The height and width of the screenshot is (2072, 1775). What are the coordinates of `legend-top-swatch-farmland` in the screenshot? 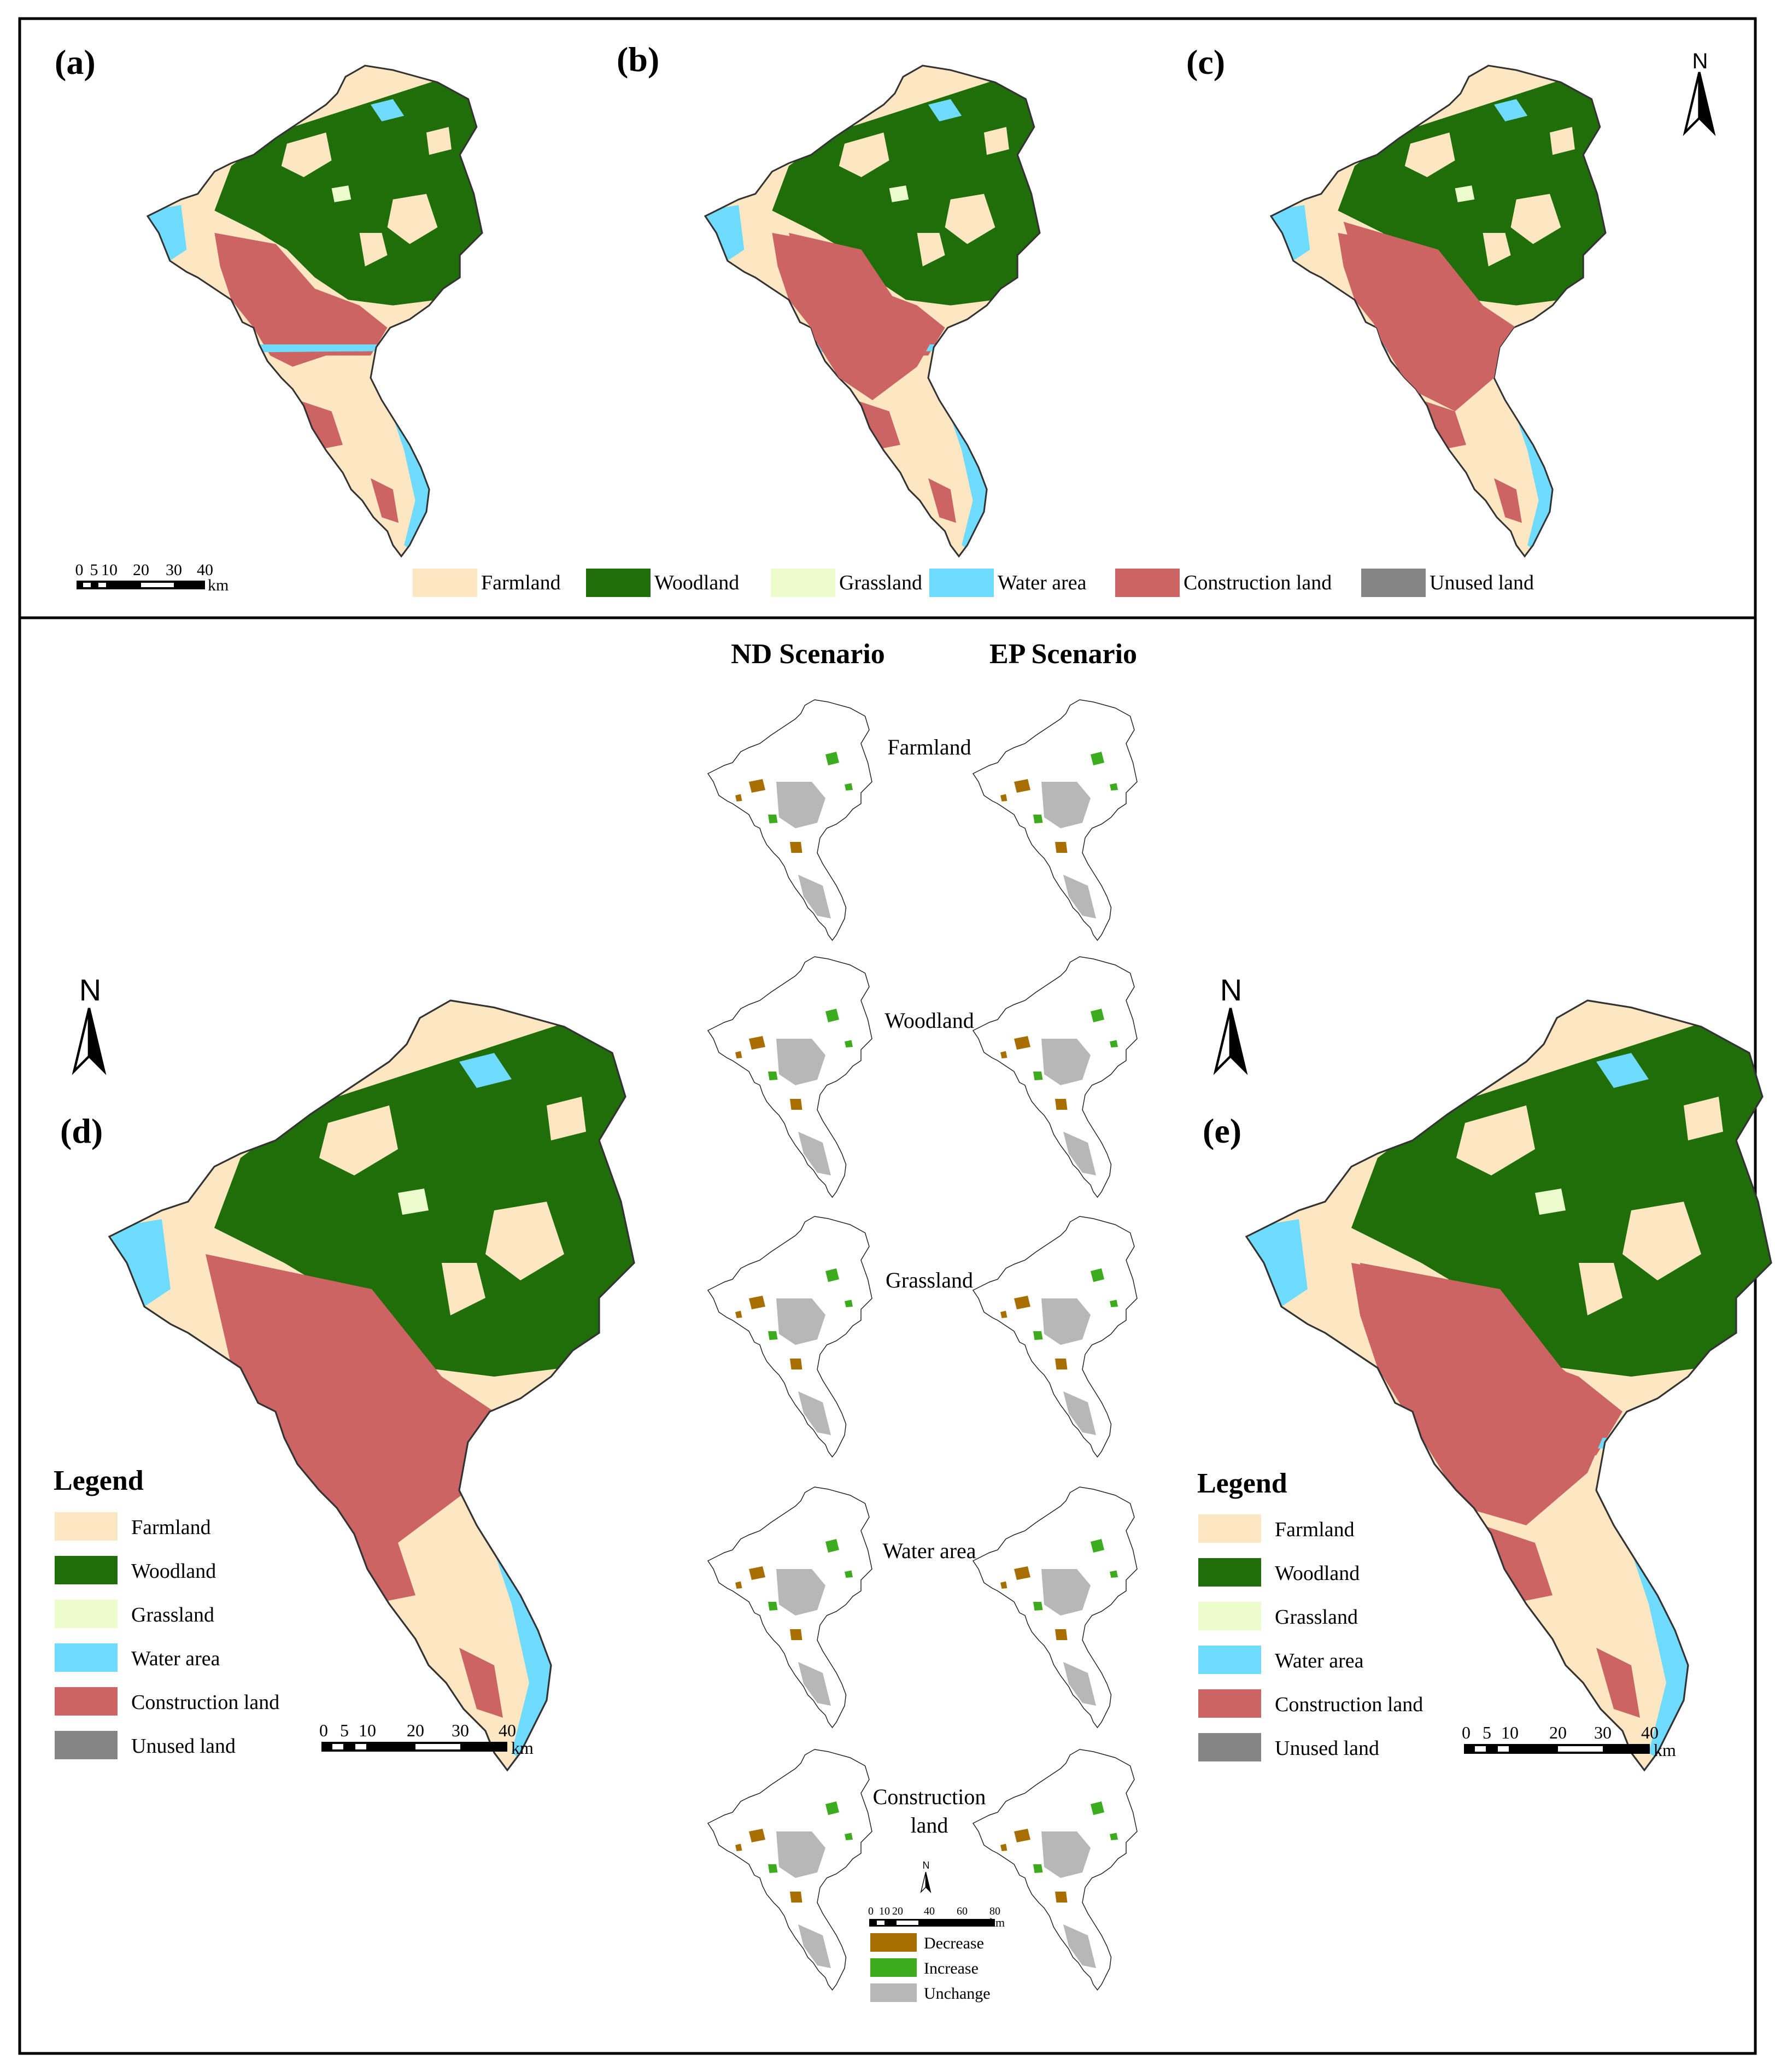 It's located at (445, 583).